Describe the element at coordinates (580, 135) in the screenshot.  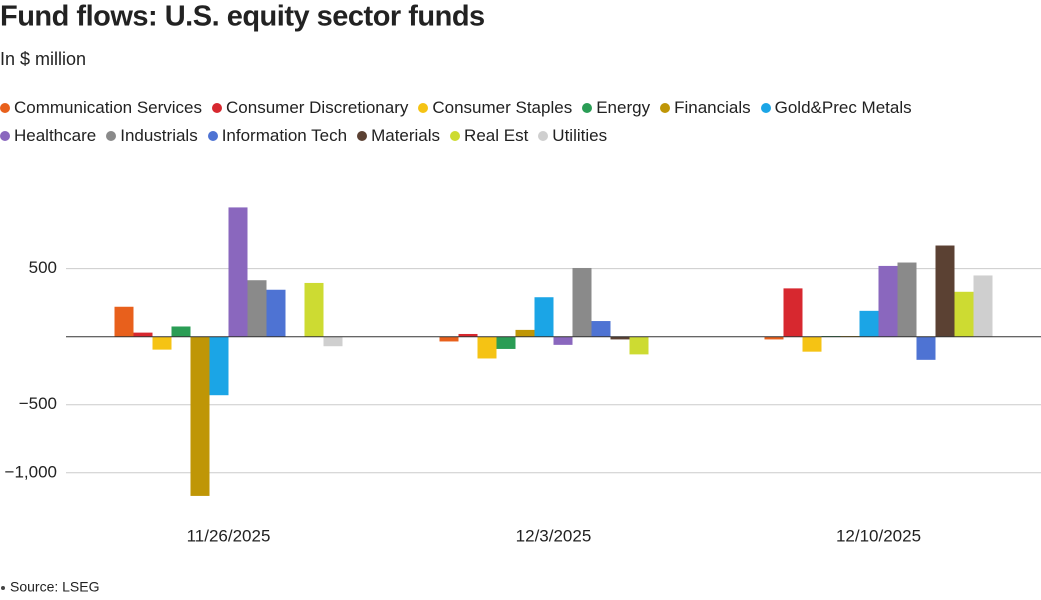
I see `legend-label: Utilities` at that location.